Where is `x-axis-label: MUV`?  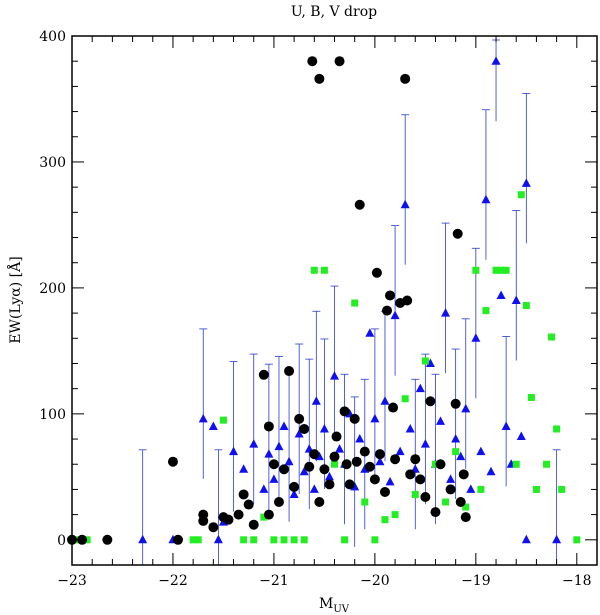
x-axis-label: MUV is located at coordinates (334, 605).